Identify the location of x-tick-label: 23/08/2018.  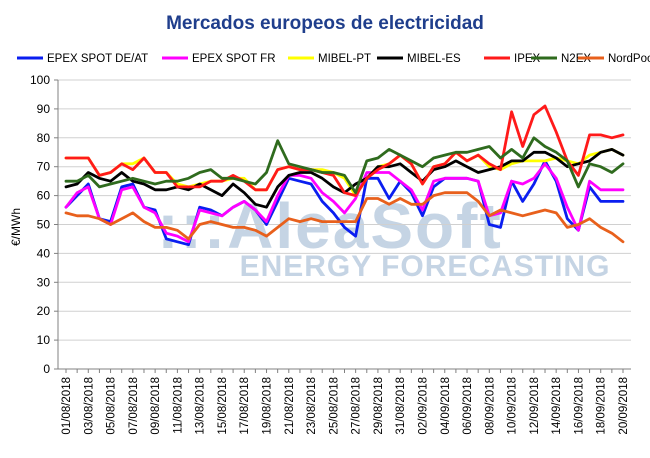
(312, 406).